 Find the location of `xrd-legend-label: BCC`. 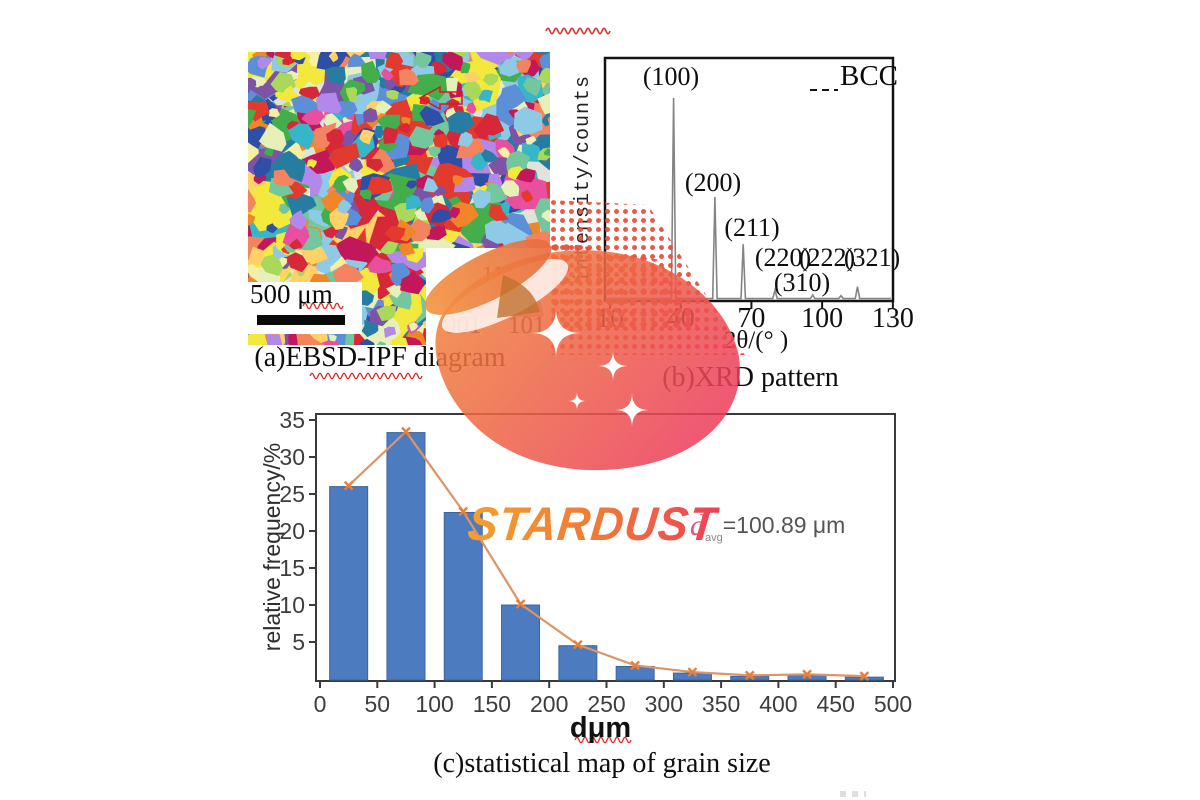

xrd-legend-label: BCC is located at coordinates (869, 76).